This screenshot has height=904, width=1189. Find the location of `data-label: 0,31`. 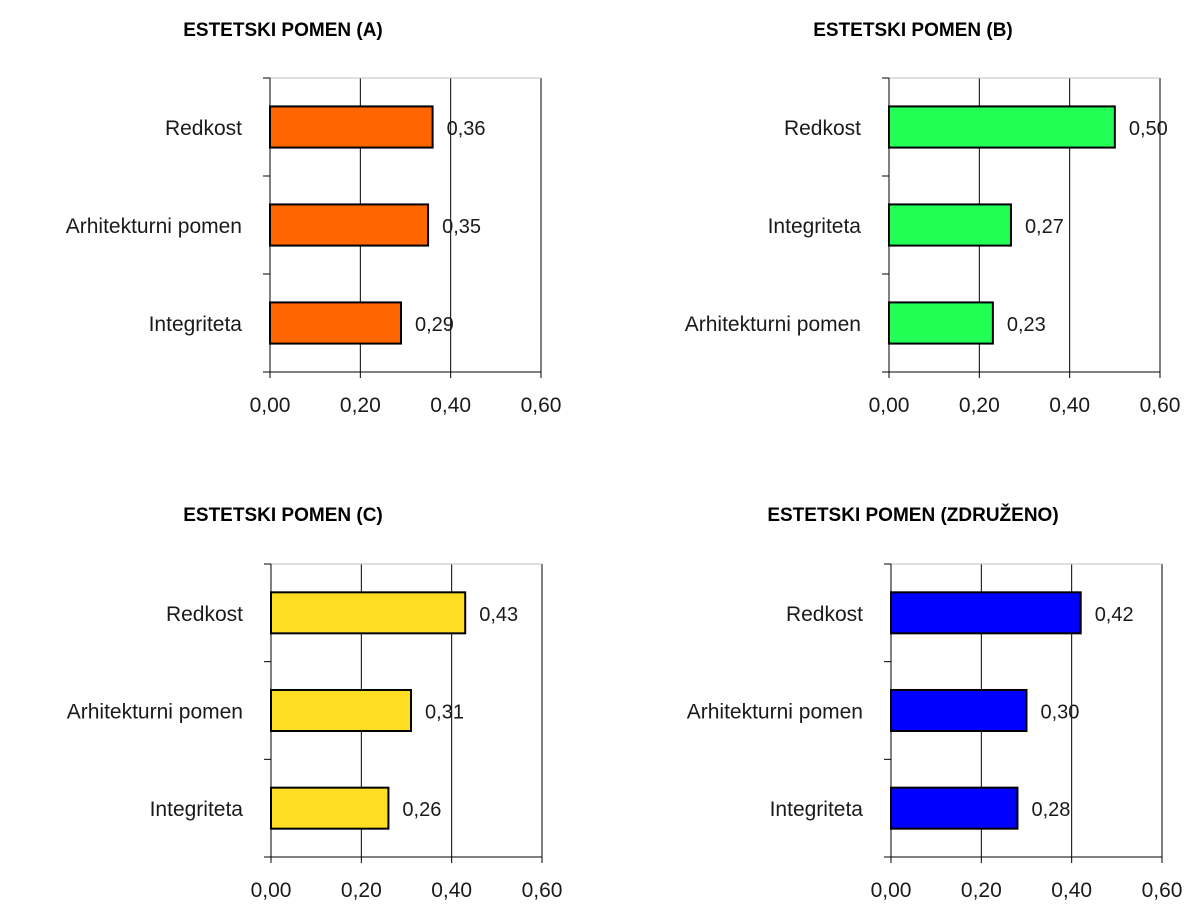

data-label: 0,31 is located at coordinates (444, 713).